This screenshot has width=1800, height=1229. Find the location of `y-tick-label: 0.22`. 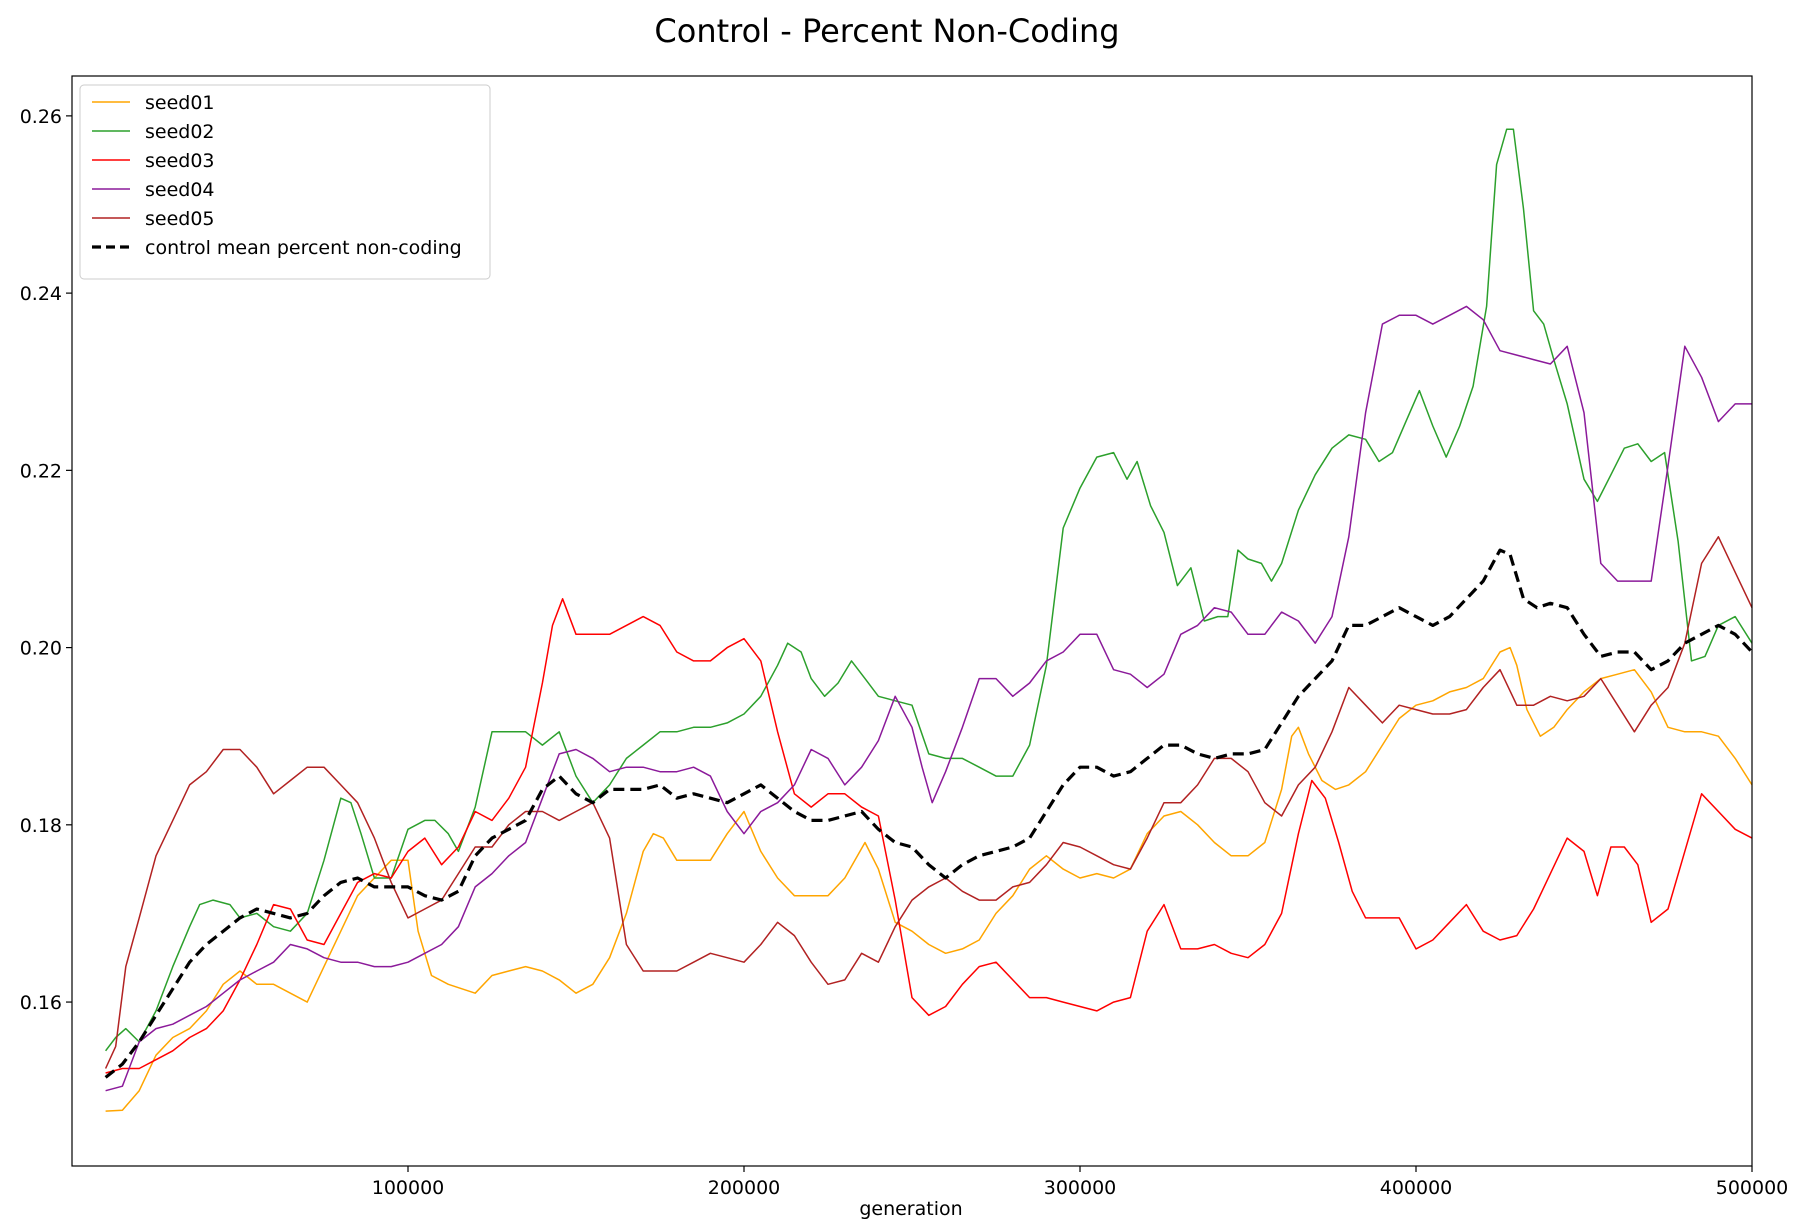

y-tick-label: 0.22 is located at coordinates (41, 471).